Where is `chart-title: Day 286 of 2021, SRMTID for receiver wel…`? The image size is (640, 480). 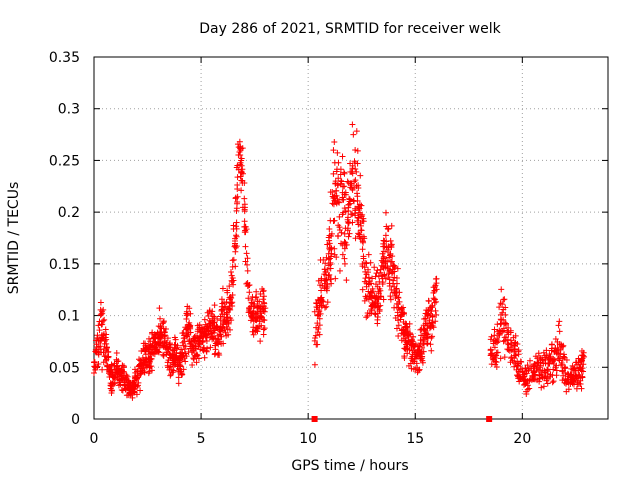 chart-title: Day 286 of 2021, SRMTID for receiver wel… is located at coordinates (350, 29).